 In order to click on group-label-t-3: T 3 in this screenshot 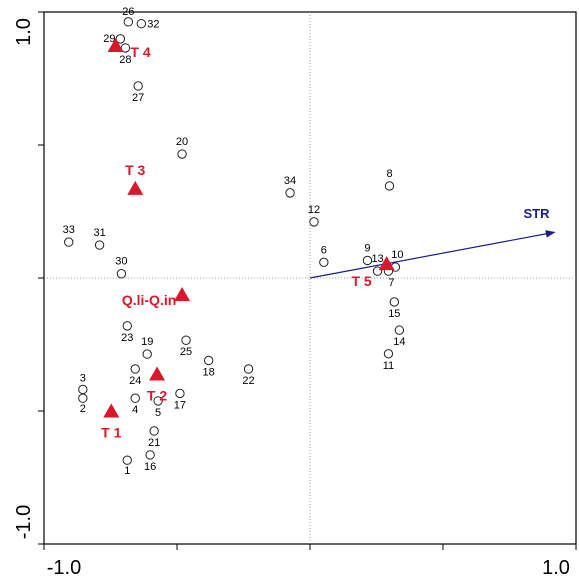, I will do `click(135, 170)`.